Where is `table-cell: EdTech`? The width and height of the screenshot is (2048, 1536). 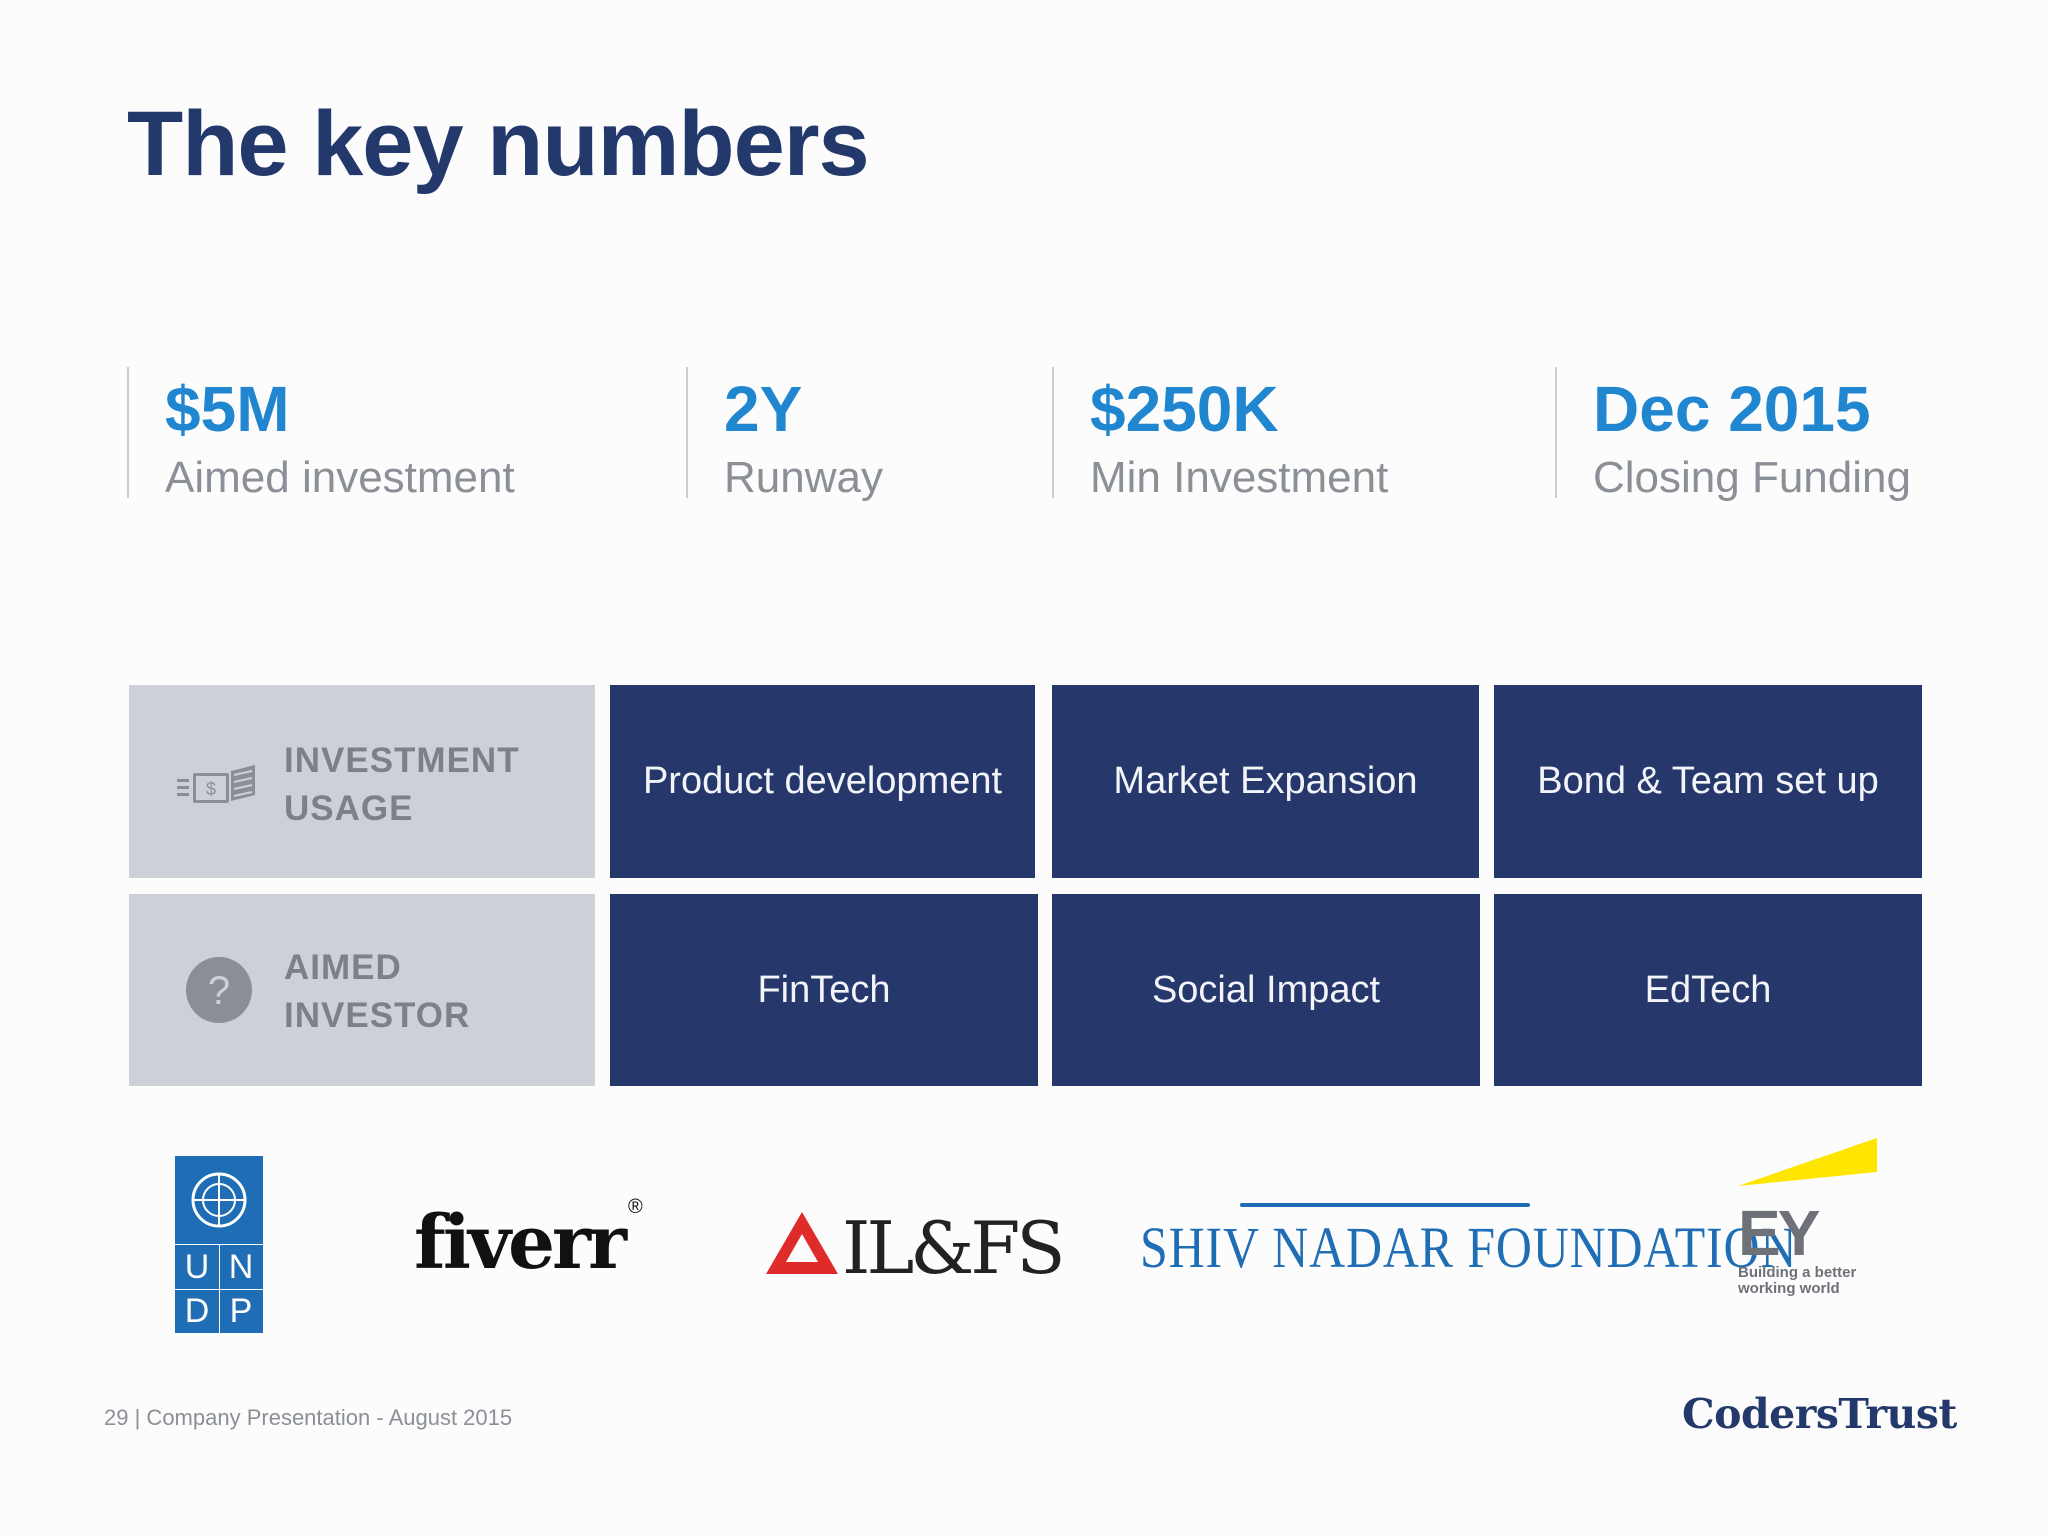
table-cell: EdTech is located at coordinates (1708, 990).